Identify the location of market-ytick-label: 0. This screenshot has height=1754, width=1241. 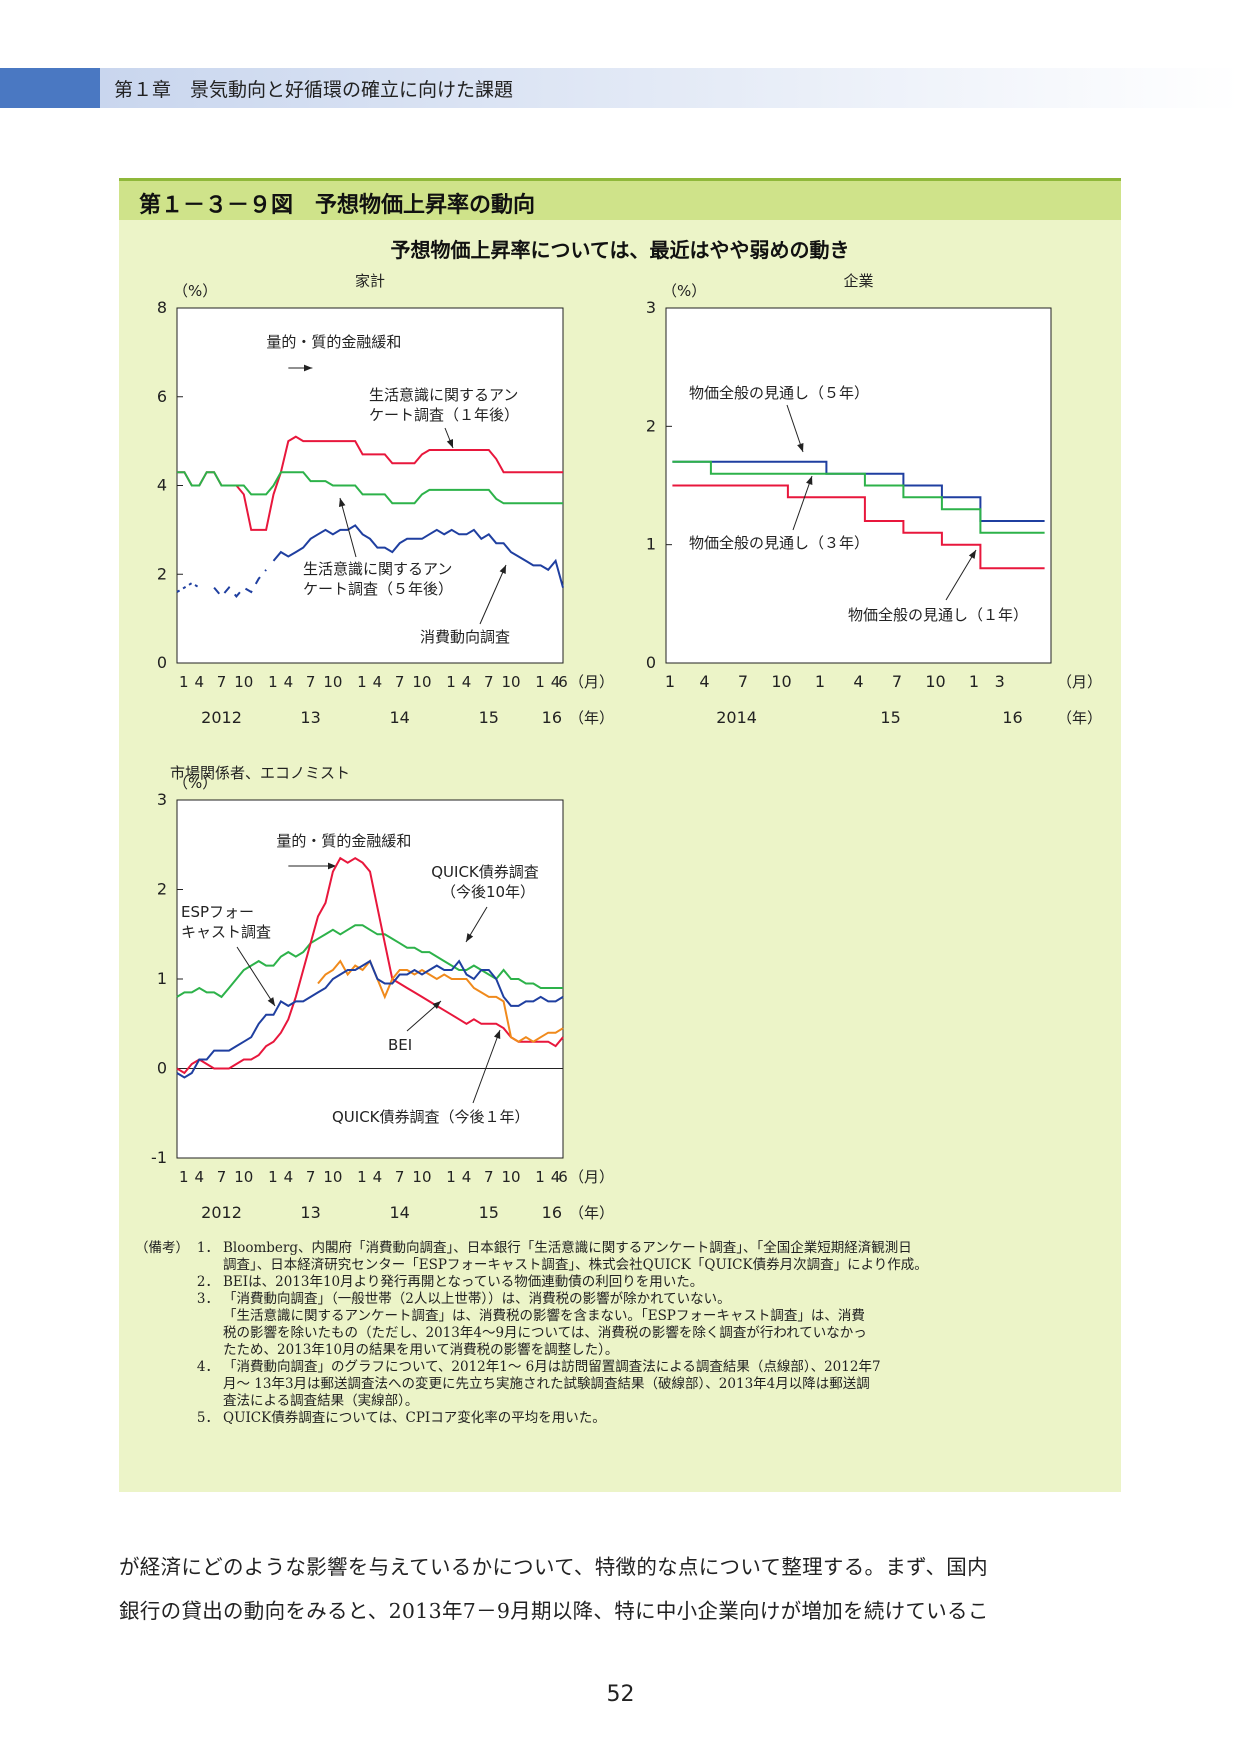
(162, 1068).